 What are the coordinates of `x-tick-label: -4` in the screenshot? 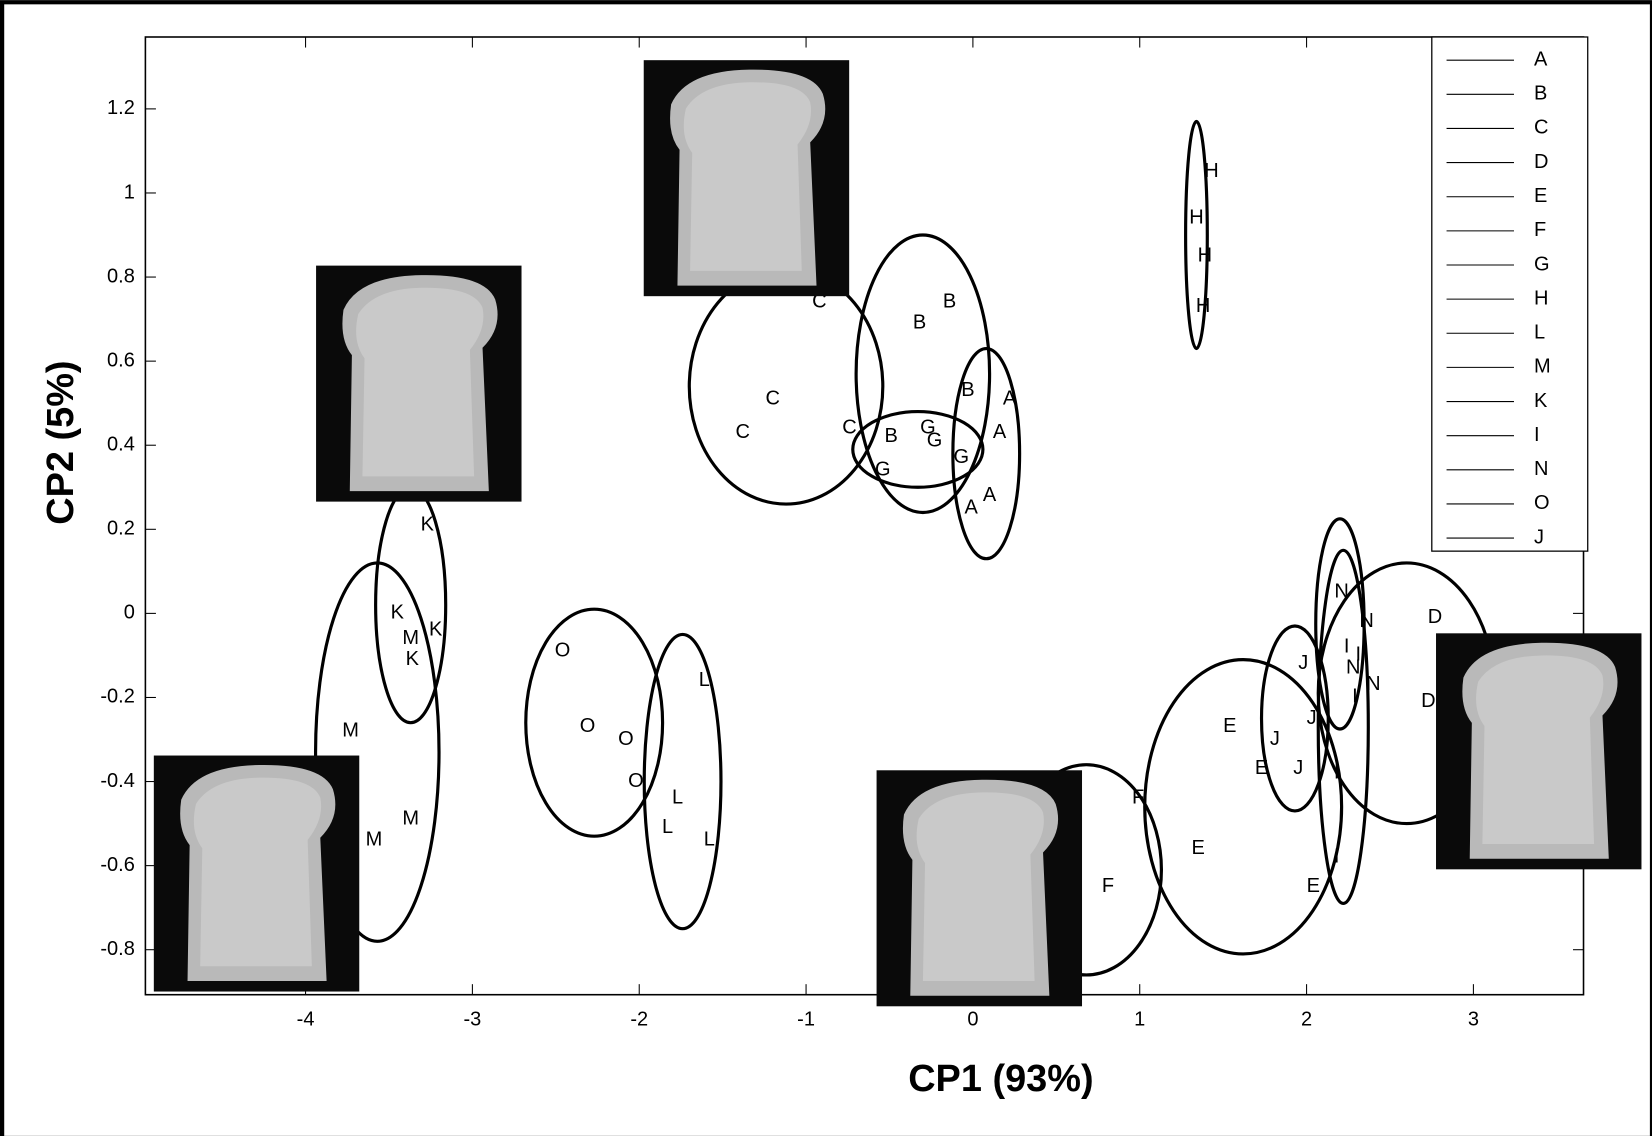 It's located at (306, 1019).